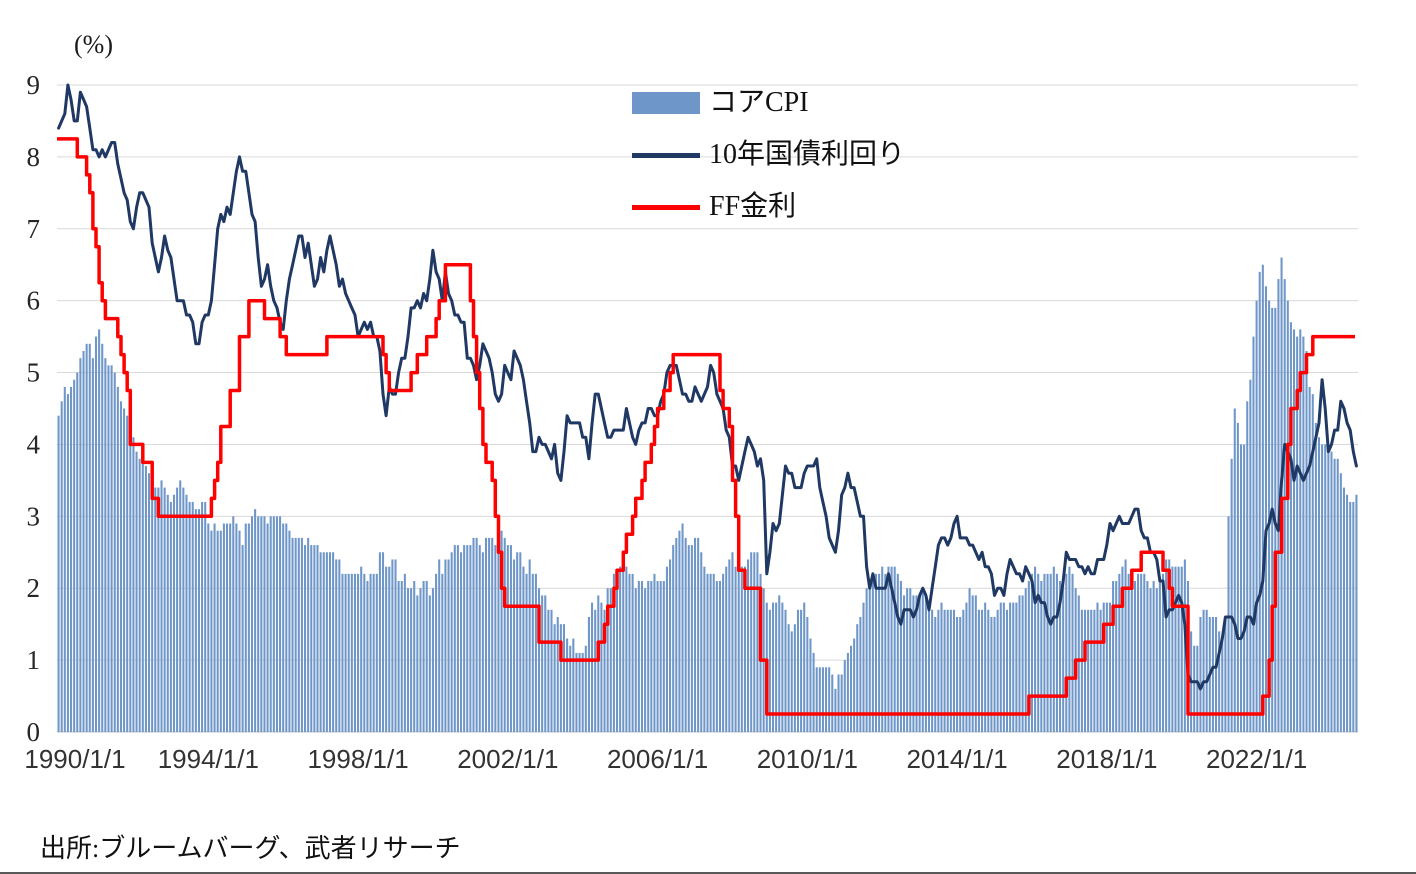 This screenshot has width=1416, height=874. I want to click on y-axis-tick-label: 5, so click(34, 373).